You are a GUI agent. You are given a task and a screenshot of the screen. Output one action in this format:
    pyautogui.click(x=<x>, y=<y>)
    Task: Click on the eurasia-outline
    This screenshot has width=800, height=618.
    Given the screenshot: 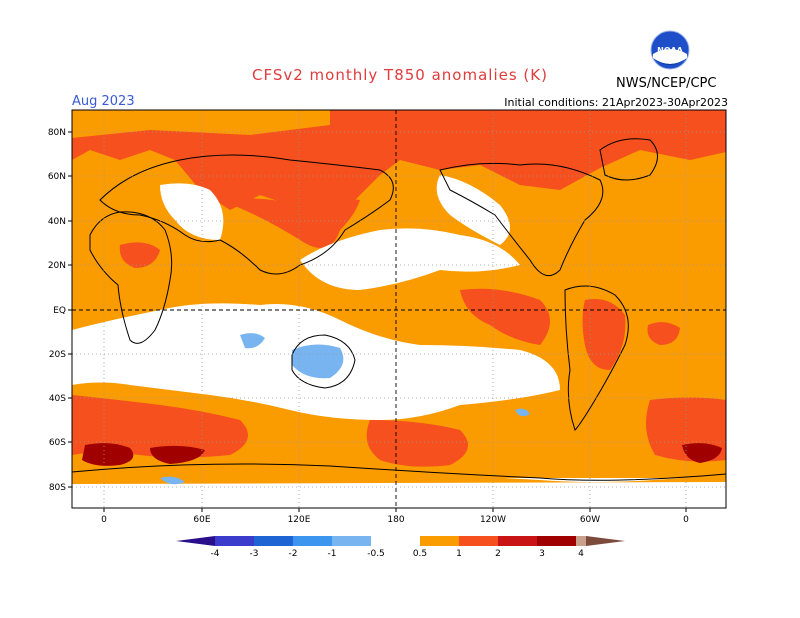 What is the action you would take?
    pyautogui.click(x=246, y=214)
    